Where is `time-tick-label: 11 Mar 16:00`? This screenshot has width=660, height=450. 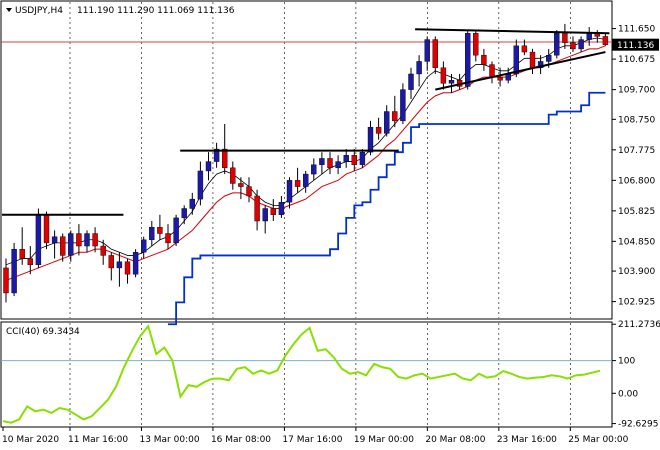
time-tick-label: 11 Mar 16:00 is located at coordinates (98, 440).